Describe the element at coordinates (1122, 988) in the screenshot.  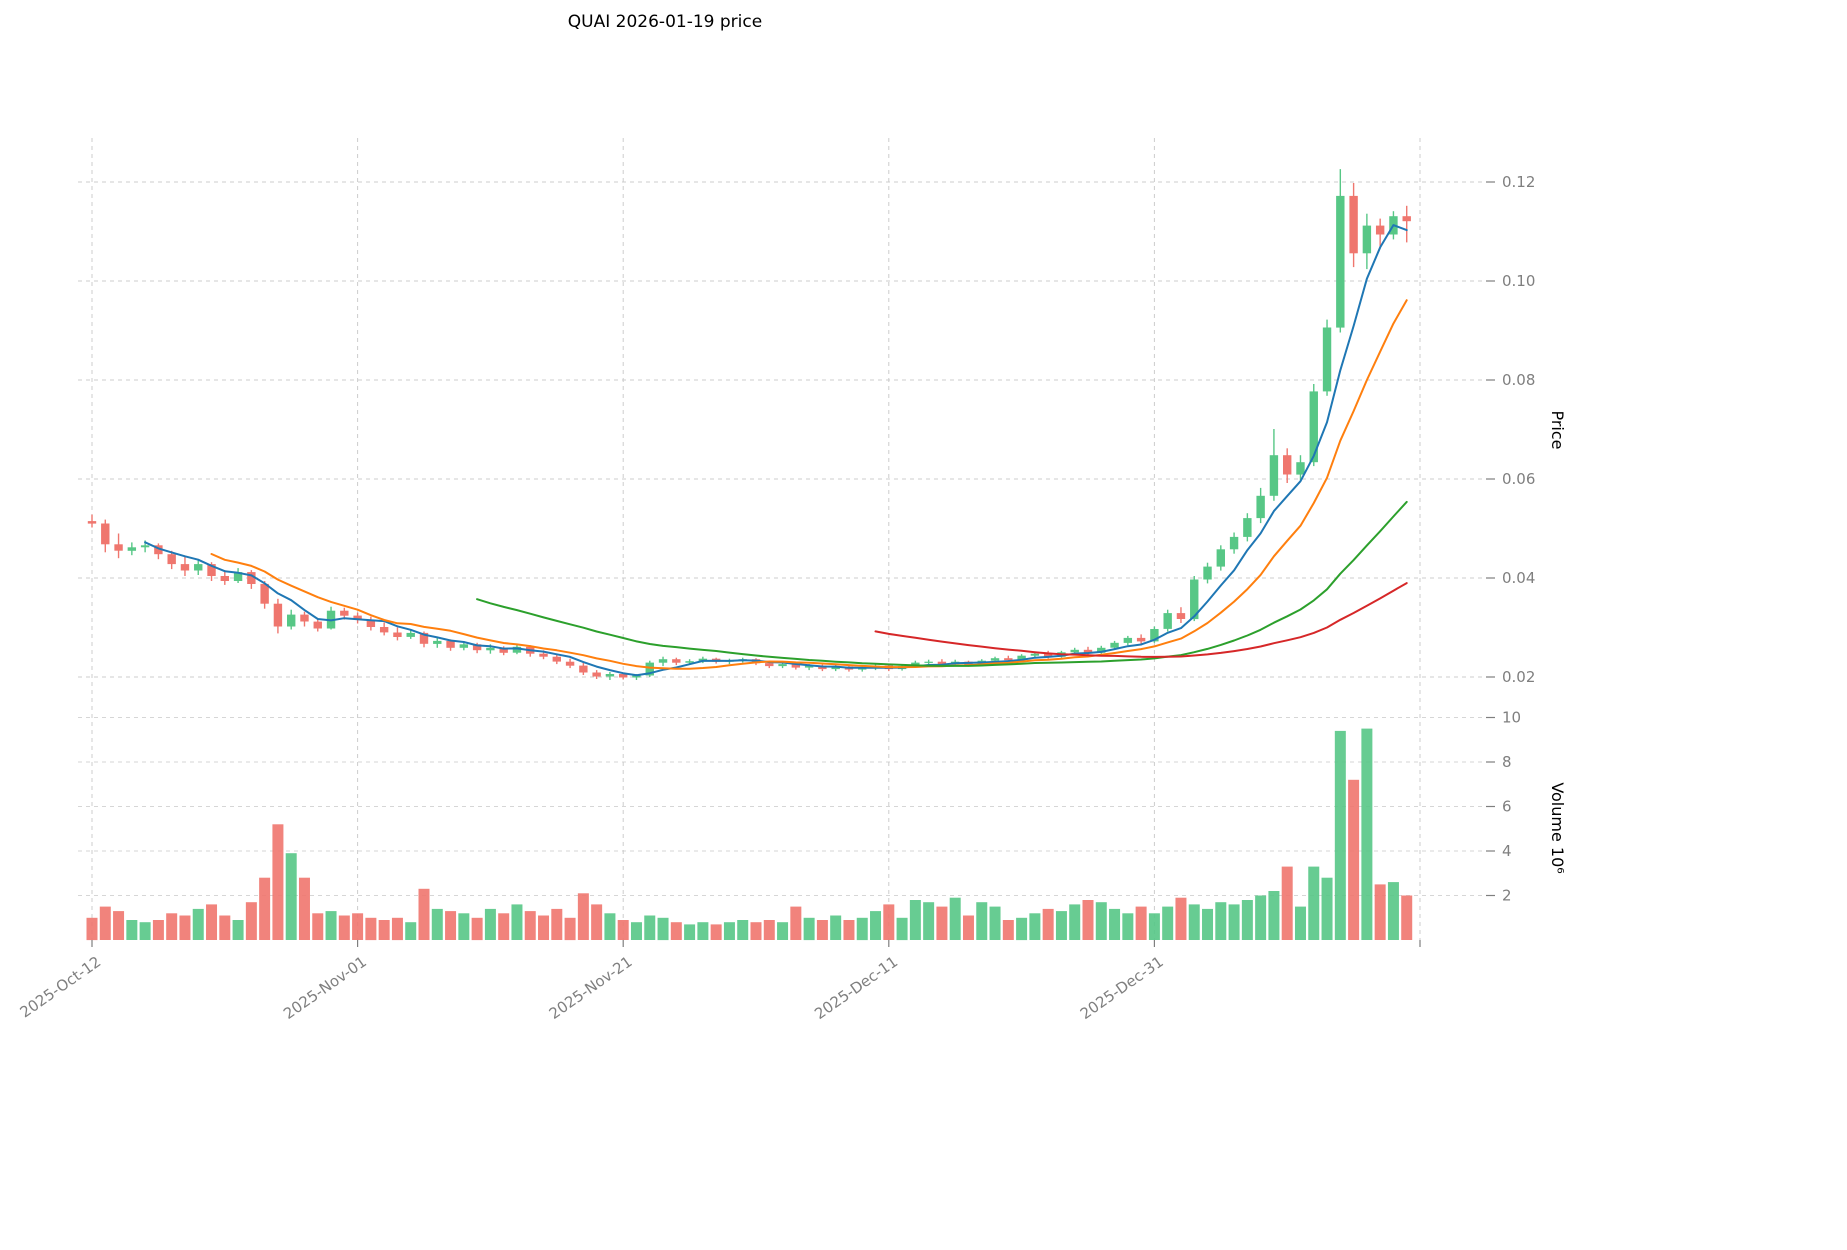
I see `date-tick-label: 2025-Dec-31` at that location.